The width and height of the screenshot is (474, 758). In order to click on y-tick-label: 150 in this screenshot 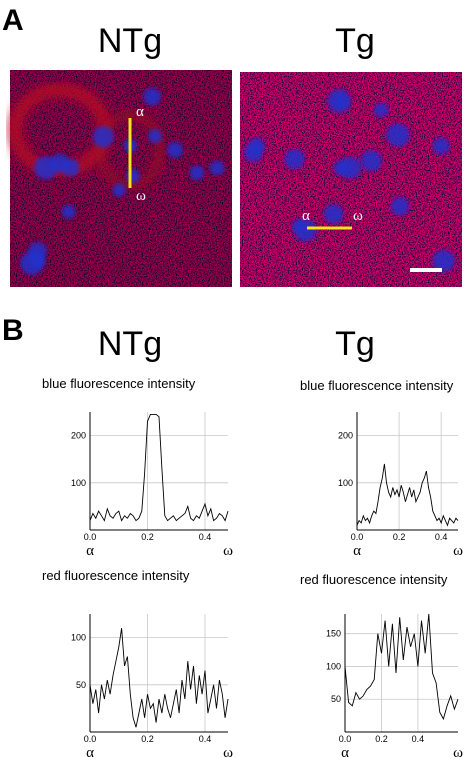, I will do `click(333, 634)`.